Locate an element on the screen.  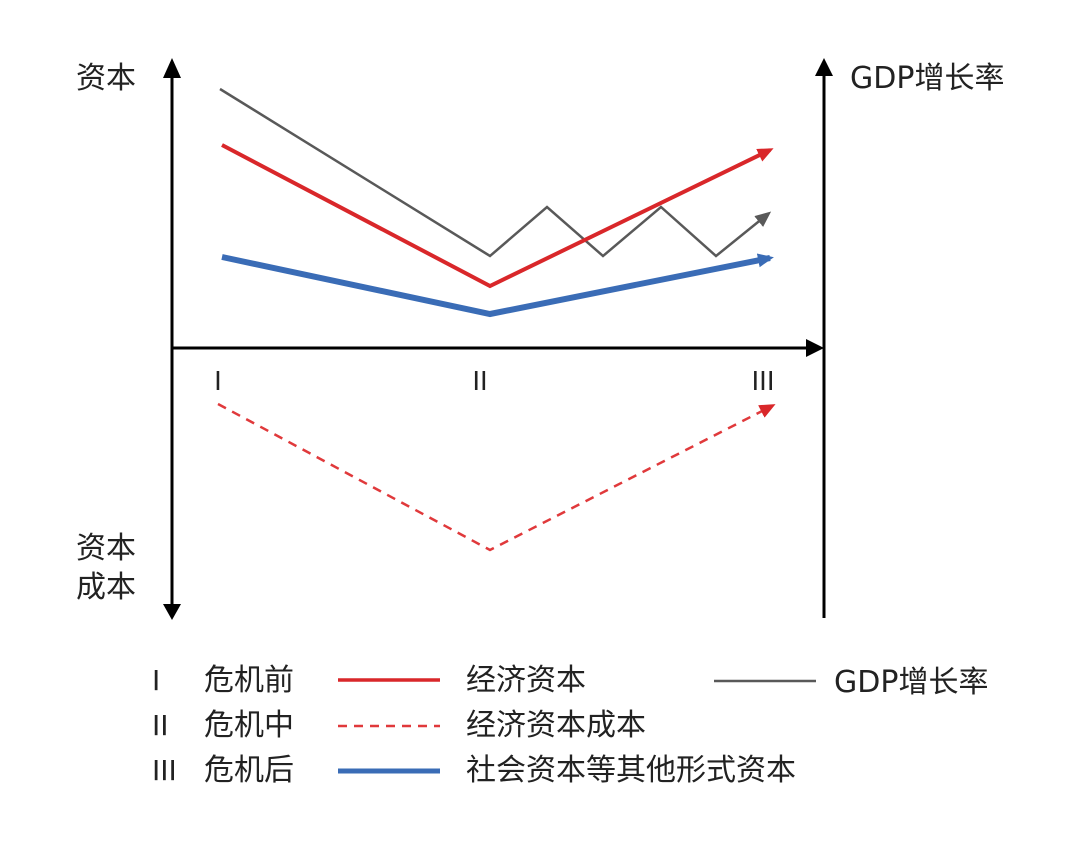
social-capital-line is located at coordinates (497, 285).